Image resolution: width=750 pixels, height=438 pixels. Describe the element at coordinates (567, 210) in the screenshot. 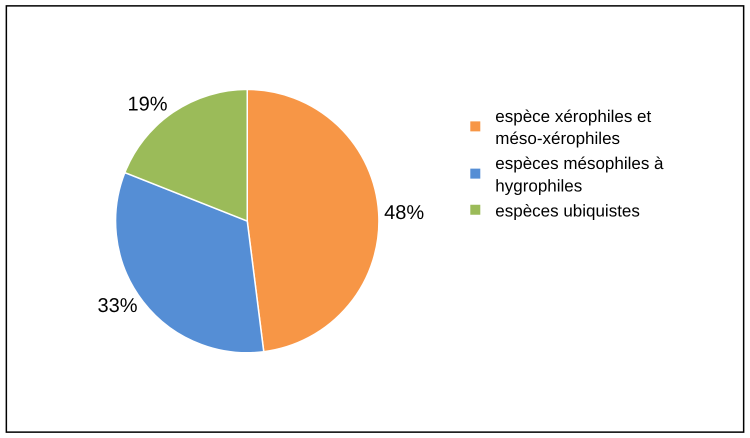

I see `legend-label: espèces ubiquistes` at that location.